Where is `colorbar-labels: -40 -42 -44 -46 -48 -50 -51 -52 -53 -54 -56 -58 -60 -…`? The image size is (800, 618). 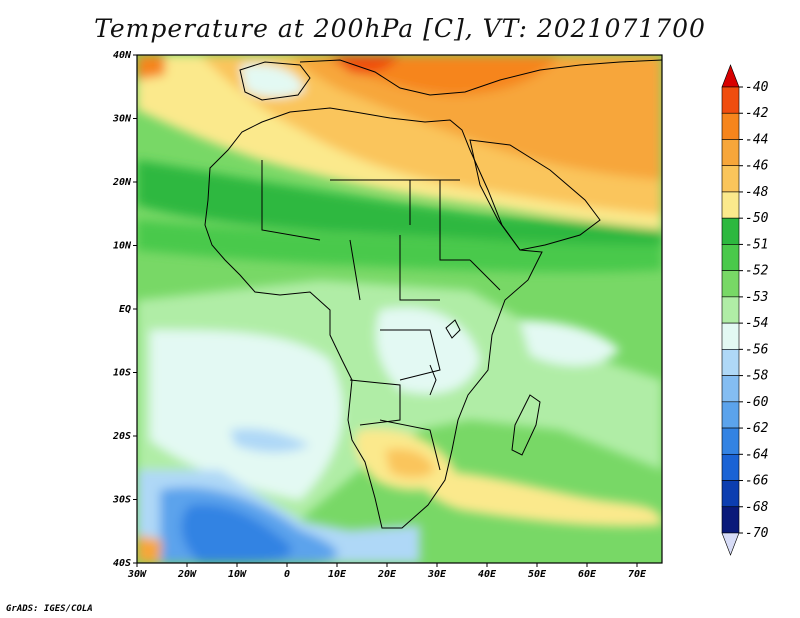 colorbar-labels: -40 -42 -44 -46 -48 -50 -51 -52 -53 -54 -56 -58 -60 -… is located at coordinates (754, 310).